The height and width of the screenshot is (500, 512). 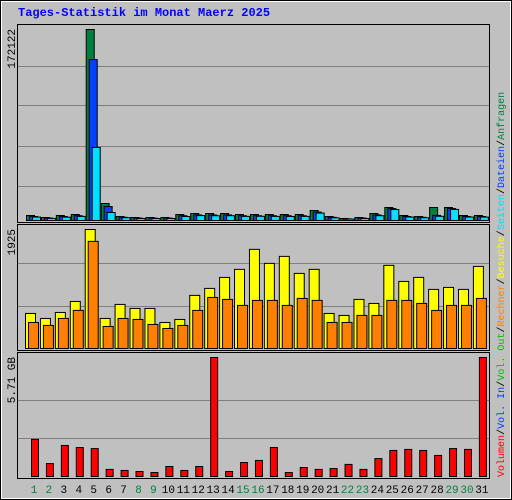 What do you see at coordinates (168, 491) in the screenshot?
I see `x-tick-label: 10` at bounding box center [168, 491].